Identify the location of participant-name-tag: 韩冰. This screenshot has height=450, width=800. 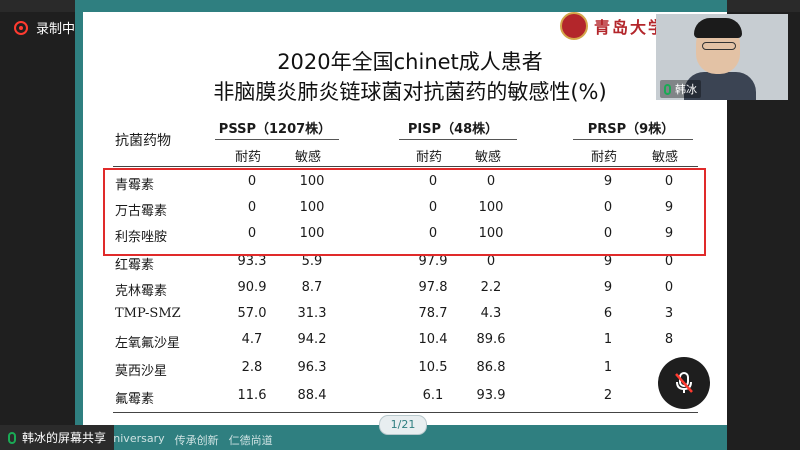
(680, 89).